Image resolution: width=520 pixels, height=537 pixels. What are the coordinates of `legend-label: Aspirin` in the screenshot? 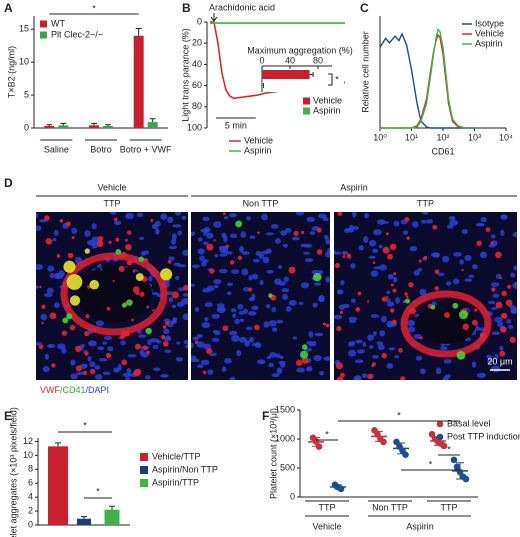 It's located at (489, 43).